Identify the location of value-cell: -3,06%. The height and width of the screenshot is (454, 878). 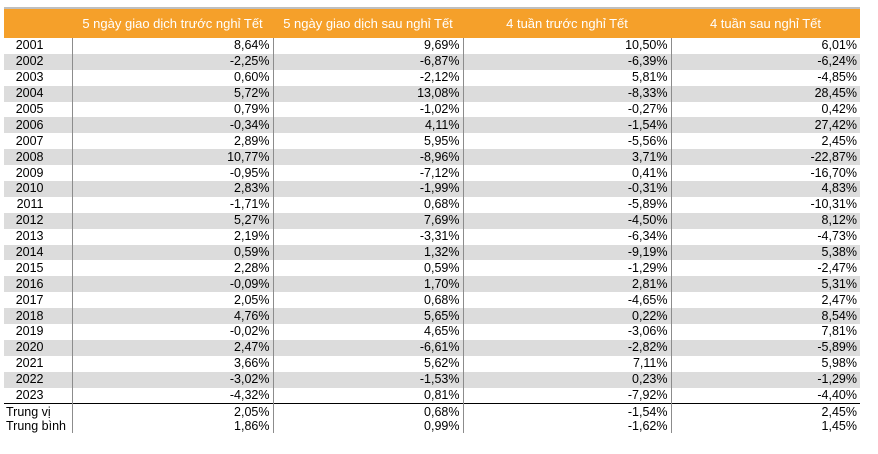
(567, 332).